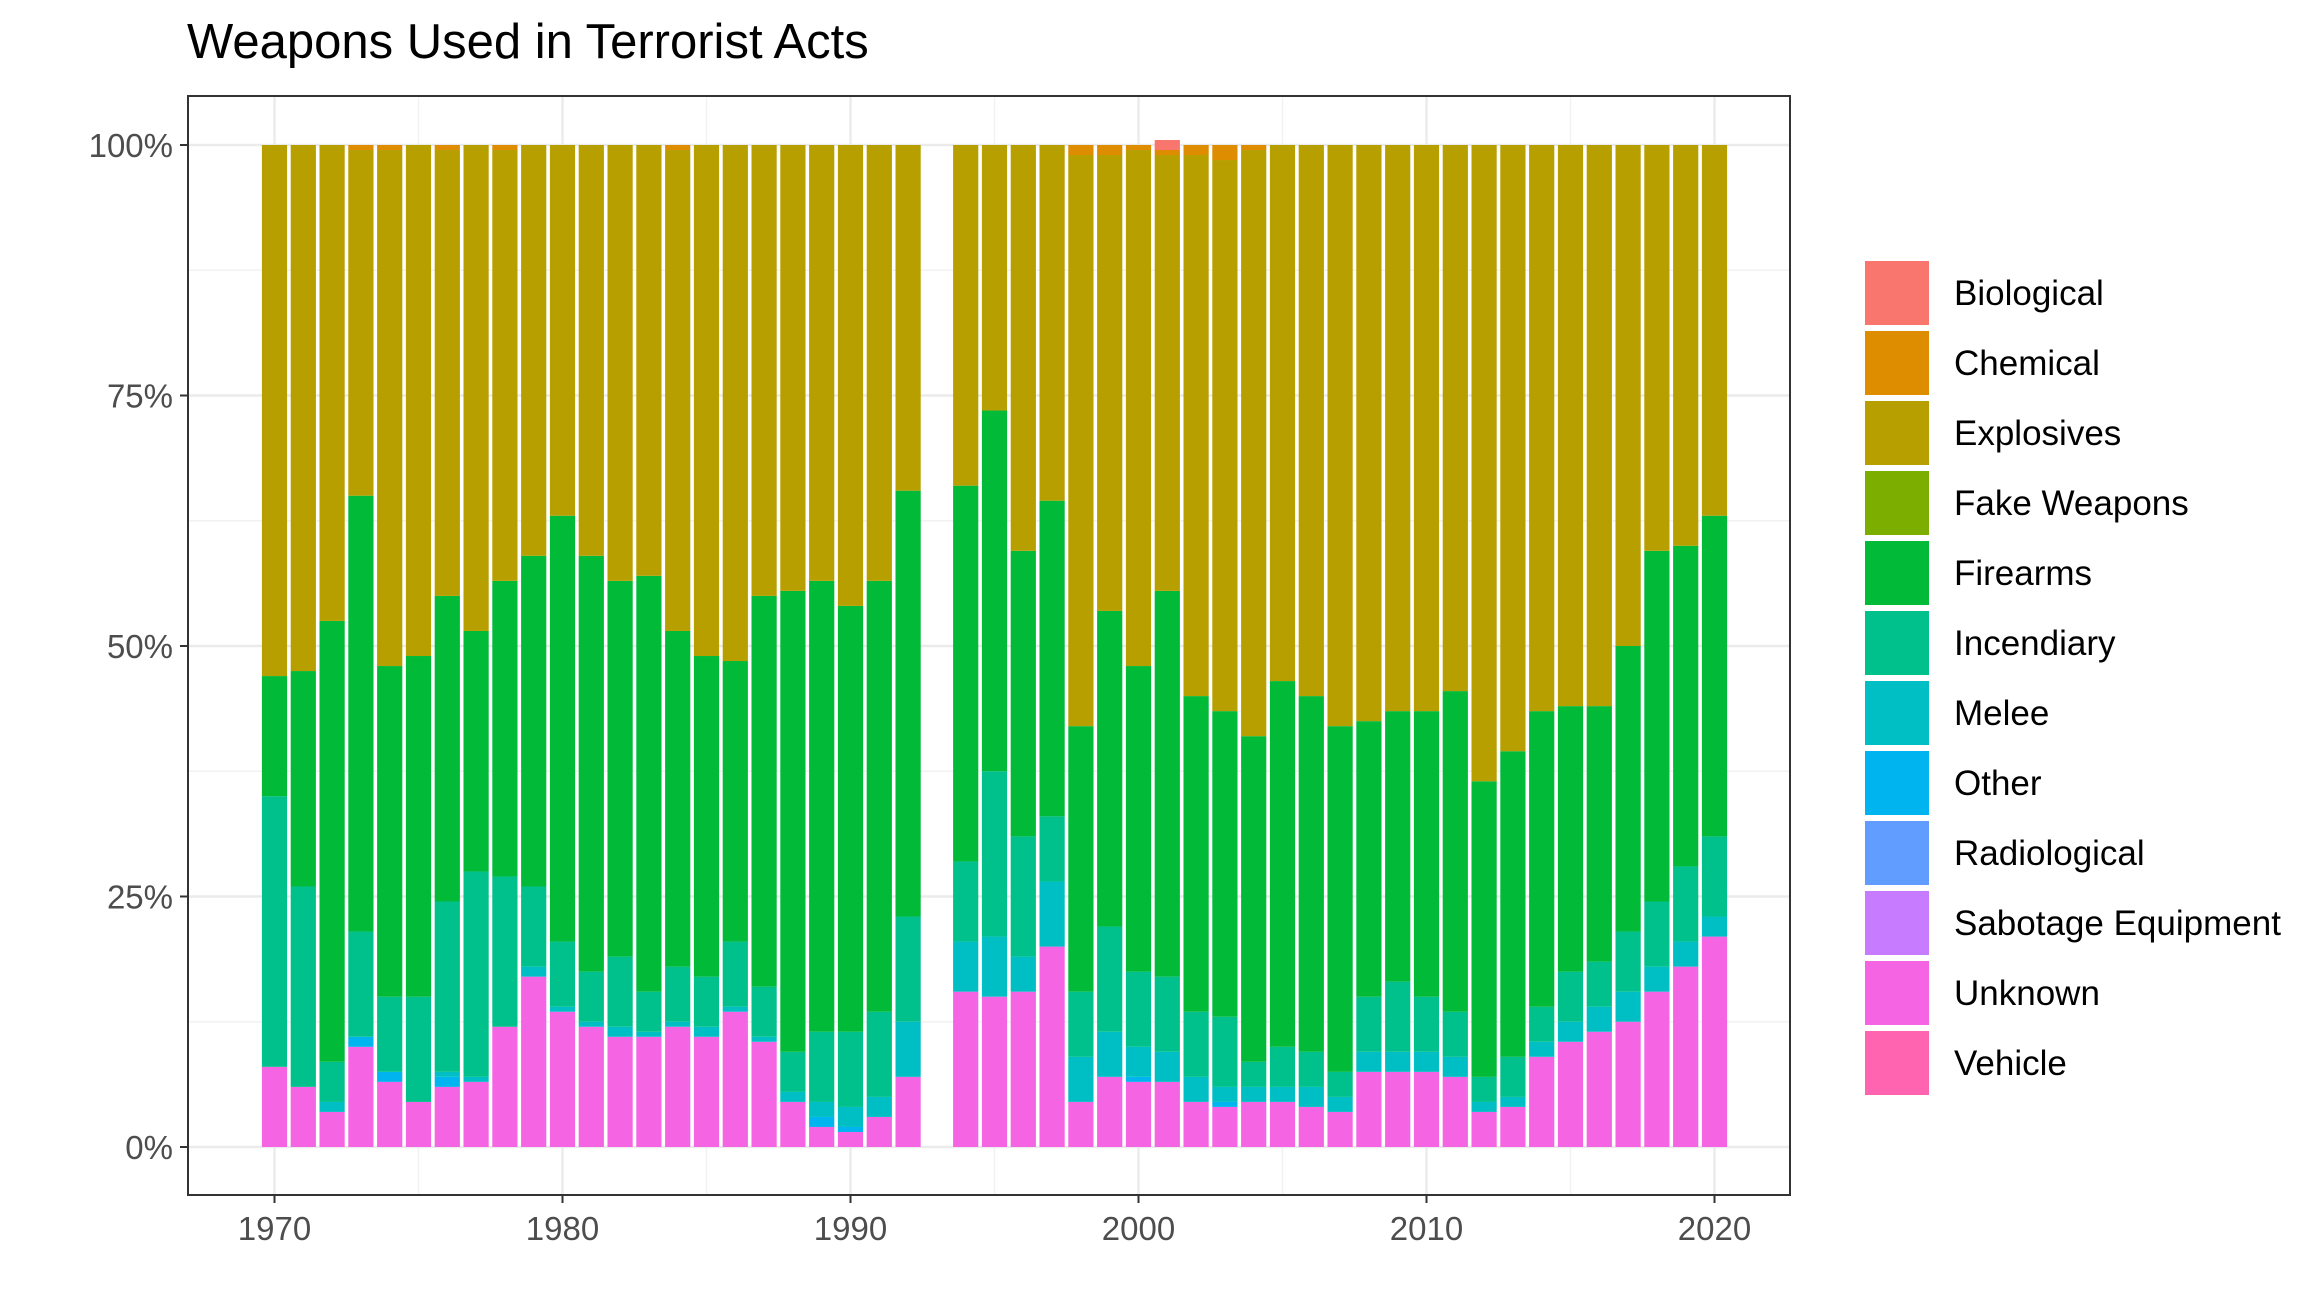  Describe the element at coordinates (1686, 345) in the screenshot. I see `bar-segment-explosives: 2019 Explosives: 40.0%` at that location.